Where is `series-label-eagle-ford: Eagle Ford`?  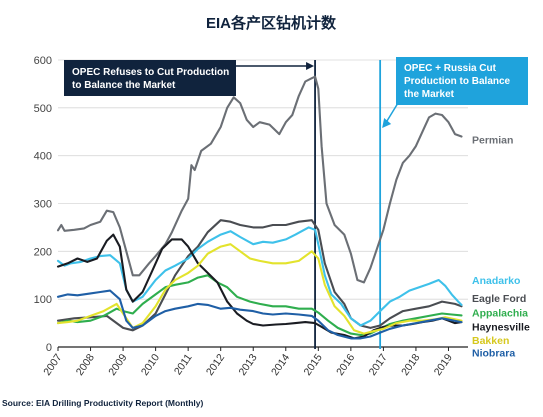
series-label-eagle-ford: Eagle Ford is located at coordinates (499, 299).